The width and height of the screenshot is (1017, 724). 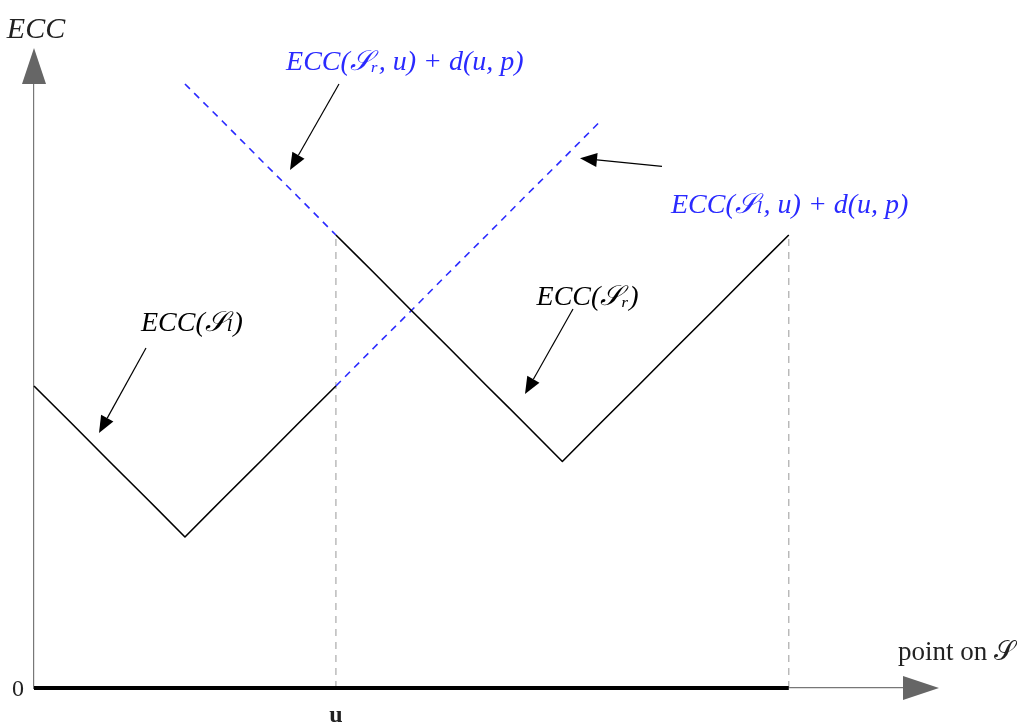 I want to click on text: 0, so click(x=18, y=688).